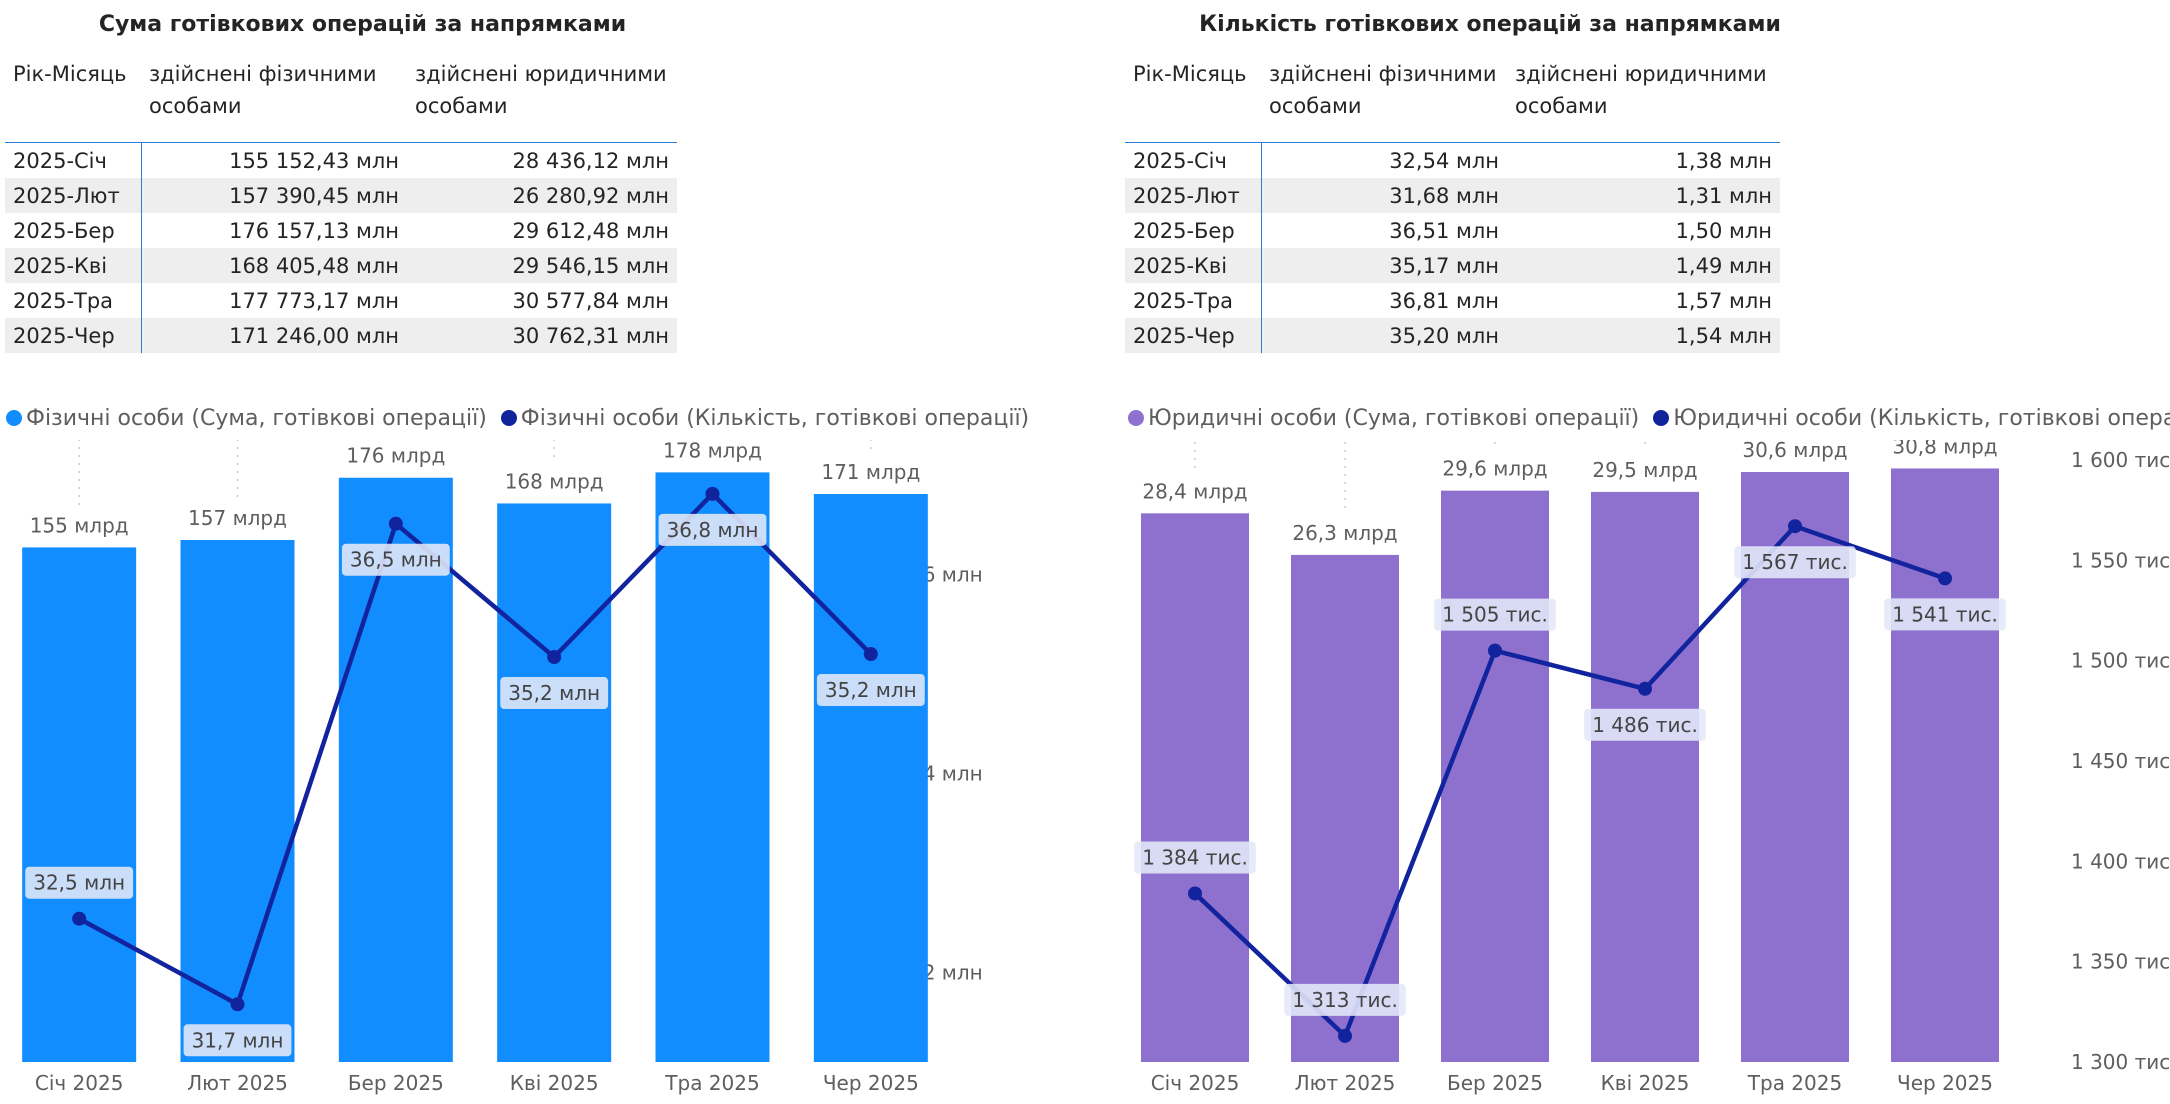 This screenshot has width=2170, height=1104. I want to click on secondary-axis-tick-label: 1 400 тис., so click(2120, 861).